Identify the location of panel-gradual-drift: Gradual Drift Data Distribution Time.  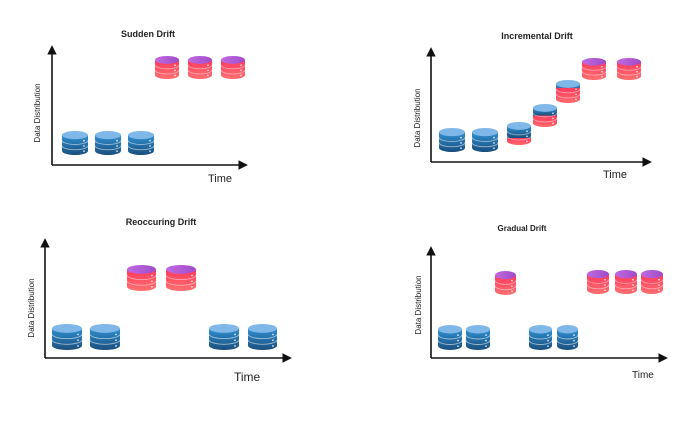
(541, 302).